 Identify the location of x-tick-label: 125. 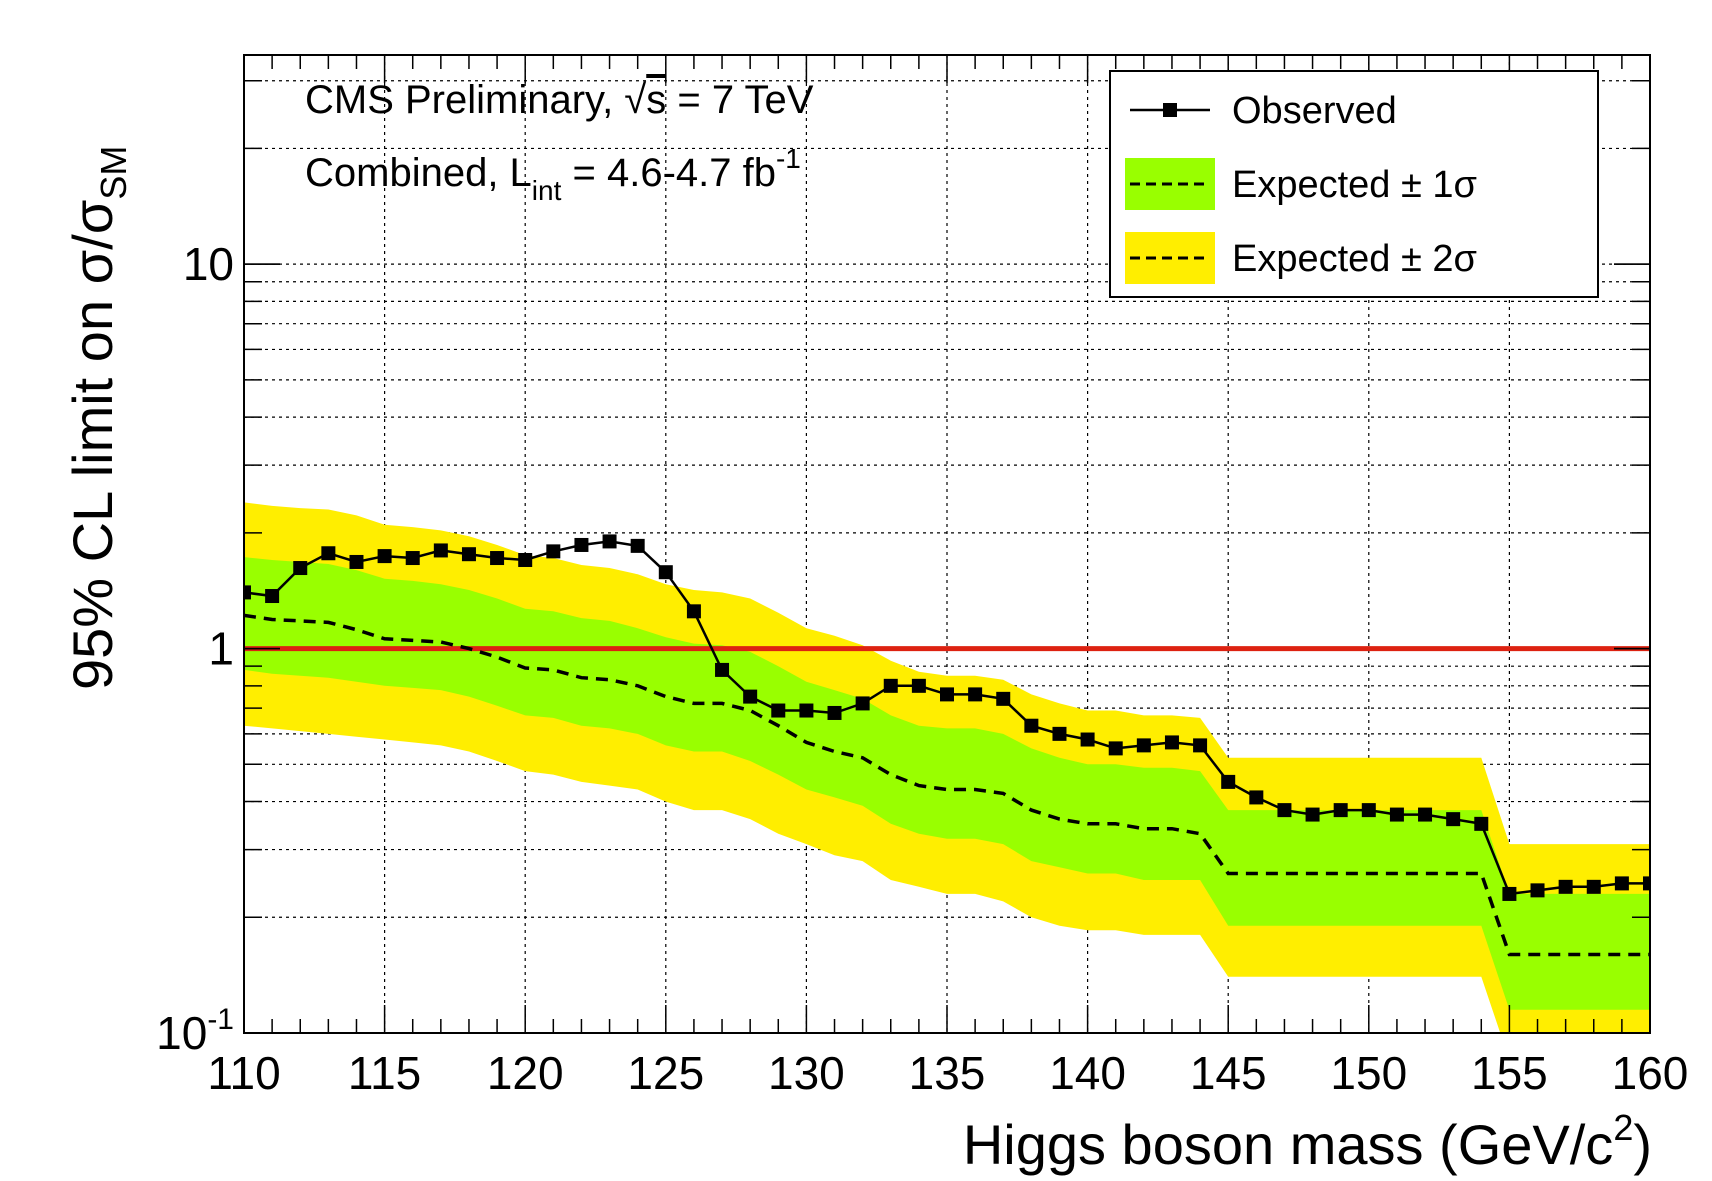
(665, 1073).